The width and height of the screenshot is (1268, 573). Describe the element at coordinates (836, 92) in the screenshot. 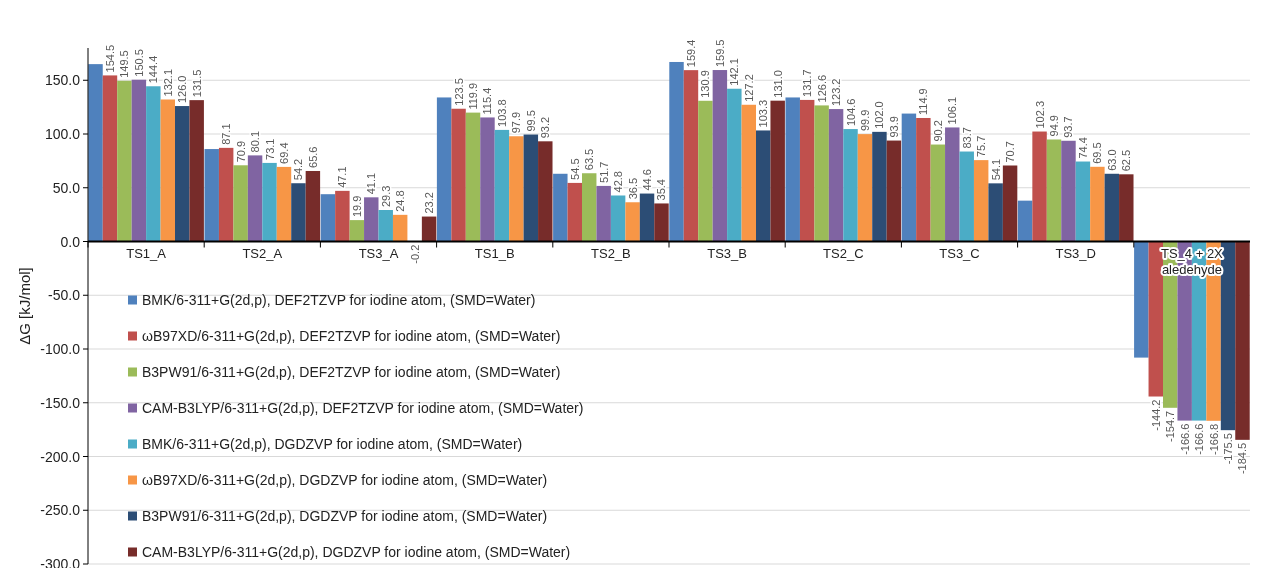

I see `data-label: 123.2` at that location.